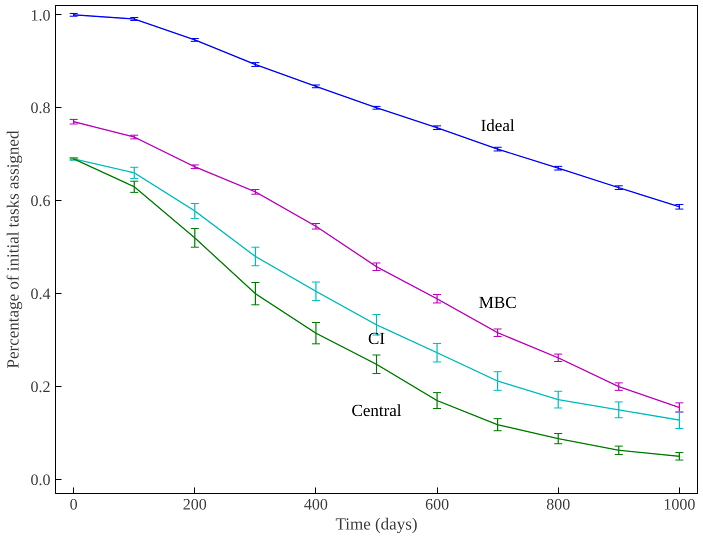  What do you see at coordinates (679, 505) in the screenshot?
I see `x-tick-label: 1000` at bounding box center [679, 505].